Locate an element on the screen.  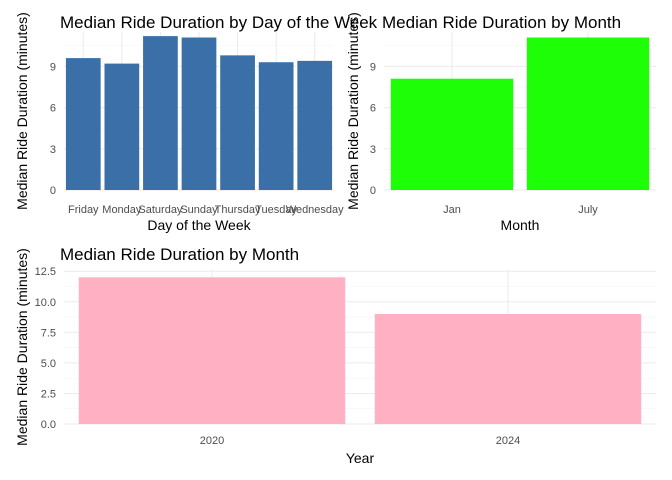
x-tick-label: Jan is located at coordinates (452, 210).